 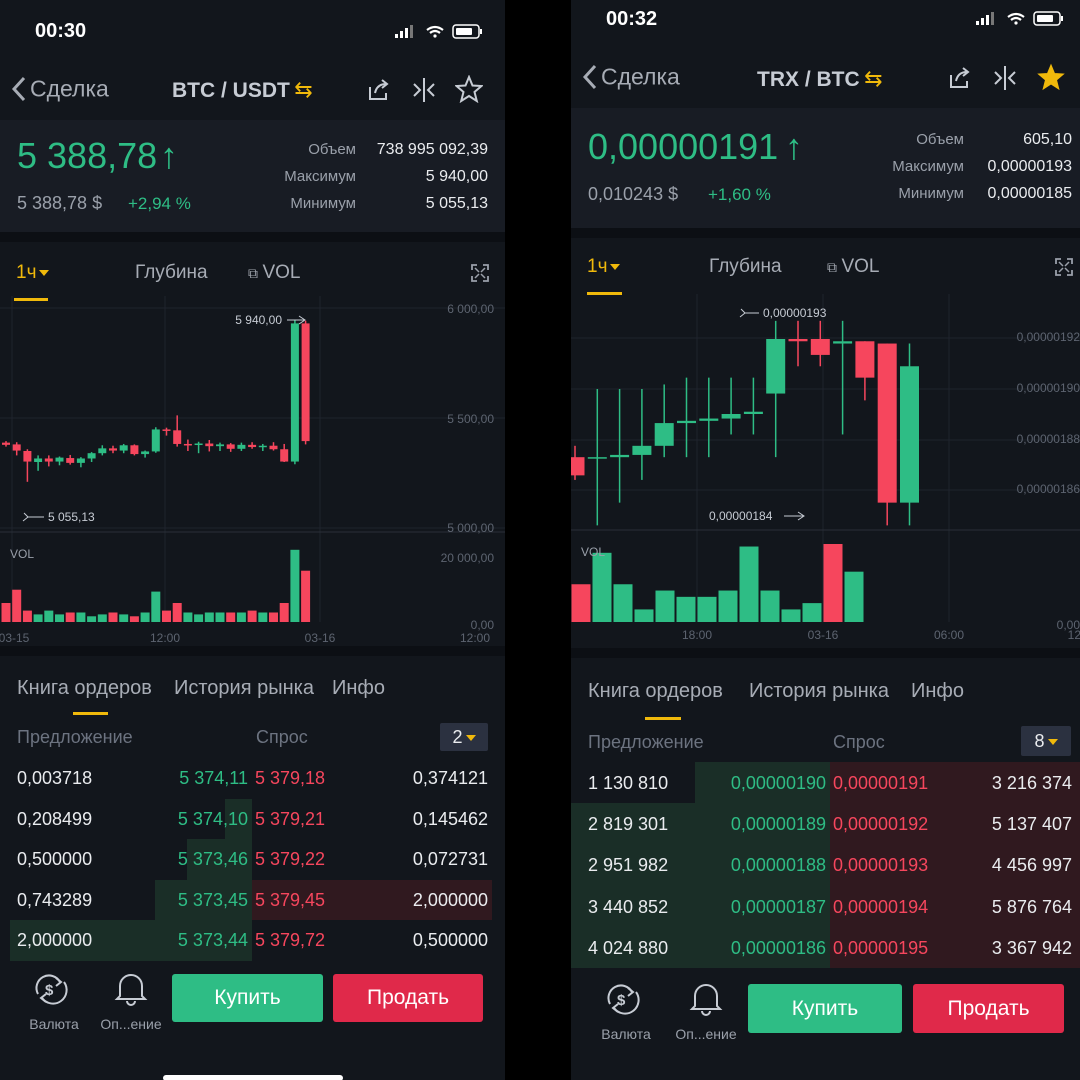 I want to click on orderbook-row: 0,003718 5 374,11 5 379,18 0,374121, so click(x=252, y=778).